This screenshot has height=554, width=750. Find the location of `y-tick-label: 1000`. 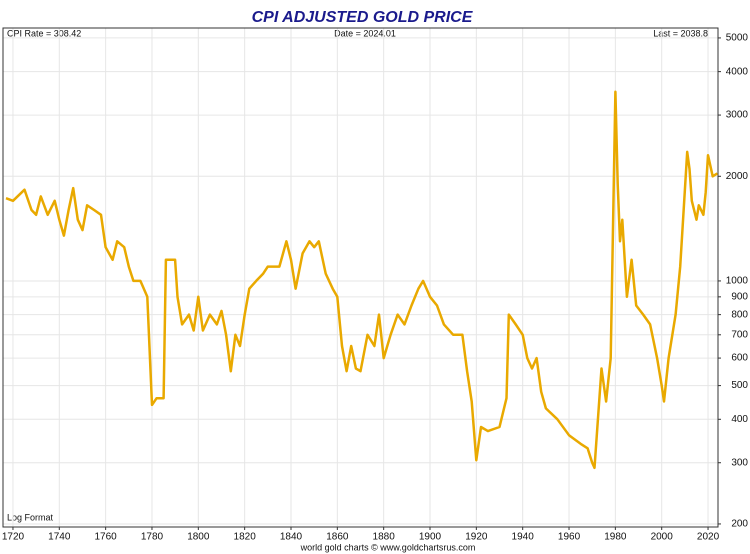

y-tick-label: 1000 is located at coordinates (737, 281).